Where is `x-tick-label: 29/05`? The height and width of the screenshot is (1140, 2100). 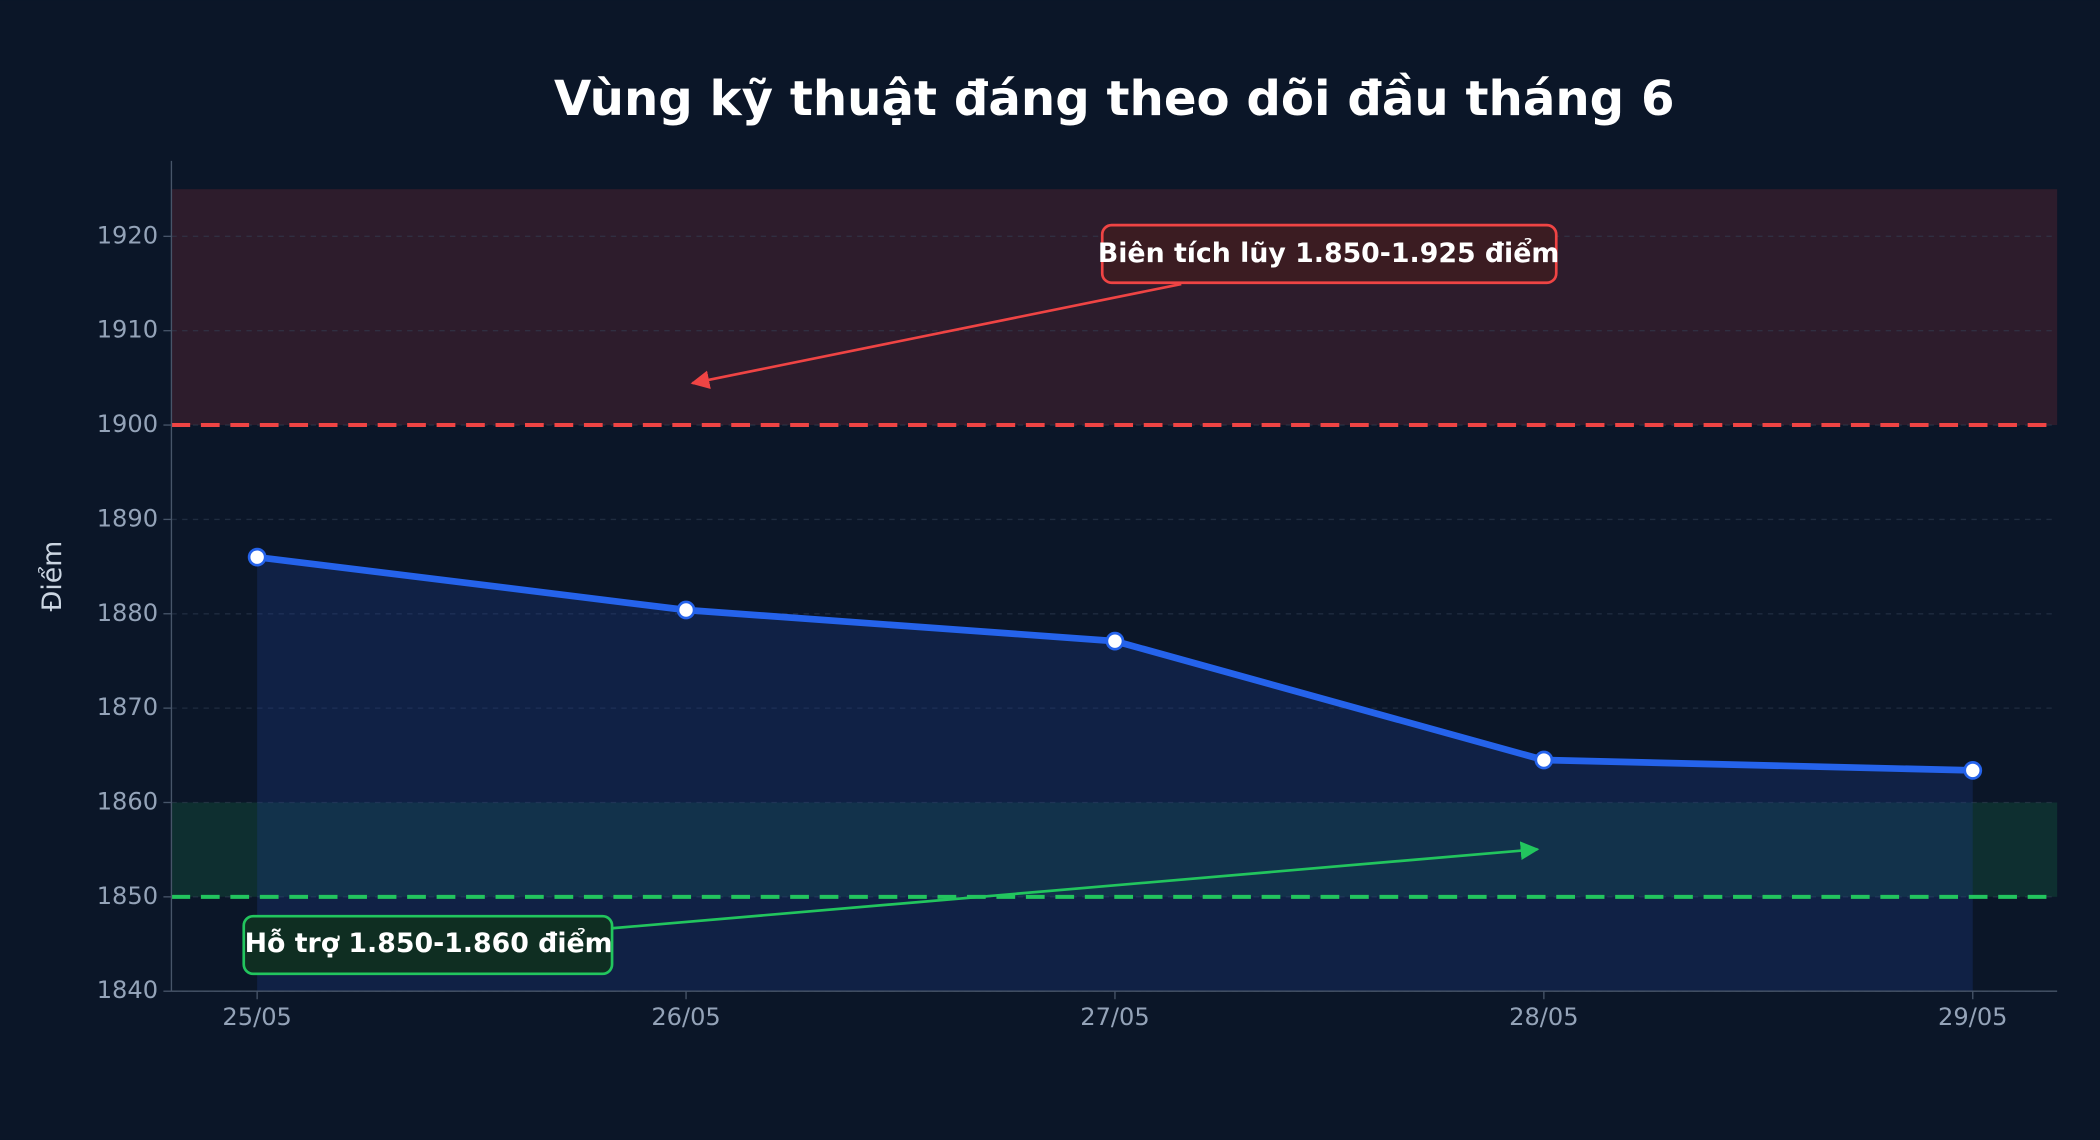 x-tick-label: 29/05 is located at coordinates (1972, 1017).